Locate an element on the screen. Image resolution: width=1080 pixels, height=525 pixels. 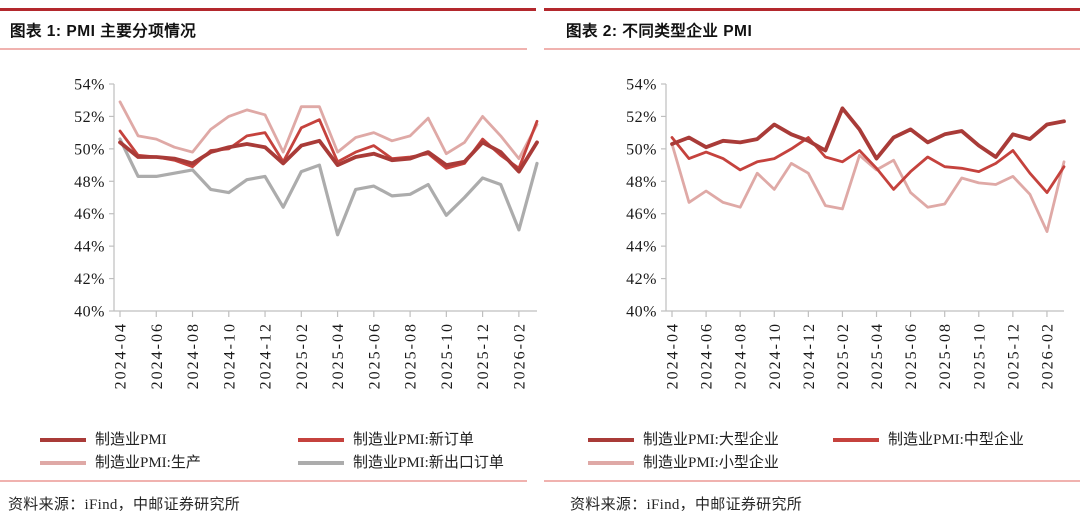
legend-label: 制造业PMI:大型企业 is located at coordinates (711, 440).